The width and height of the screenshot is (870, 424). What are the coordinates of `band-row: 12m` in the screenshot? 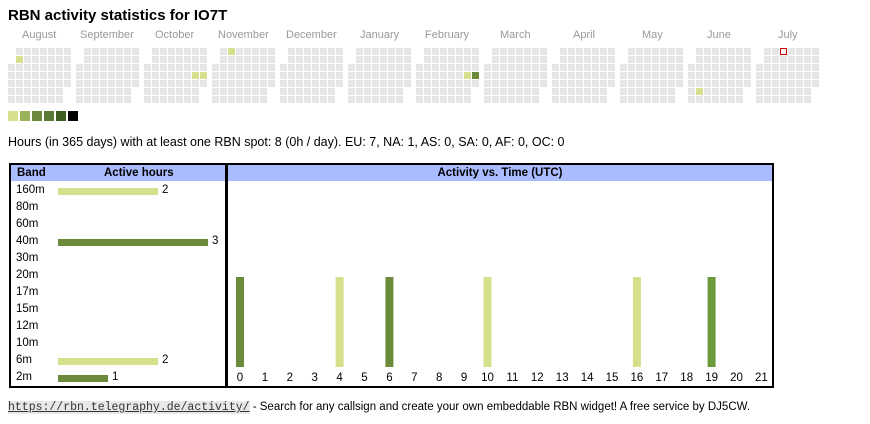 It's located at (118, 326).